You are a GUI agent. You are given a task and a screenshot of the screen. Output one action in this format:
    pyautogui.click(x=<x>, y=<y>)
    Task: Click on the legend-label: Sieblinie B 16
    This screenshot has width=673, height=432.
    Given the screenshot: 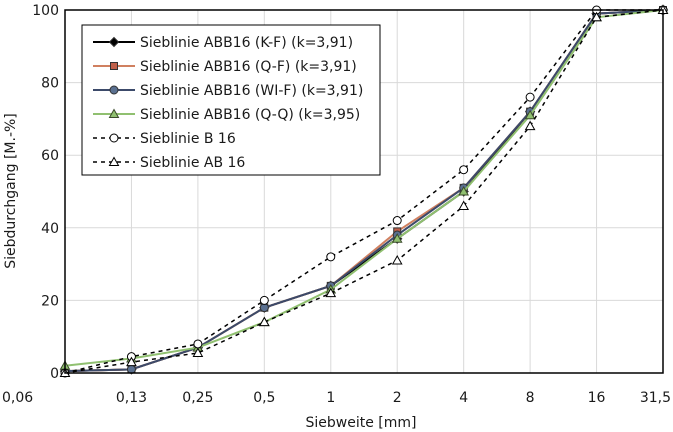 What is the action you would take?
    pyautogui.click(x=188, y=139)
    